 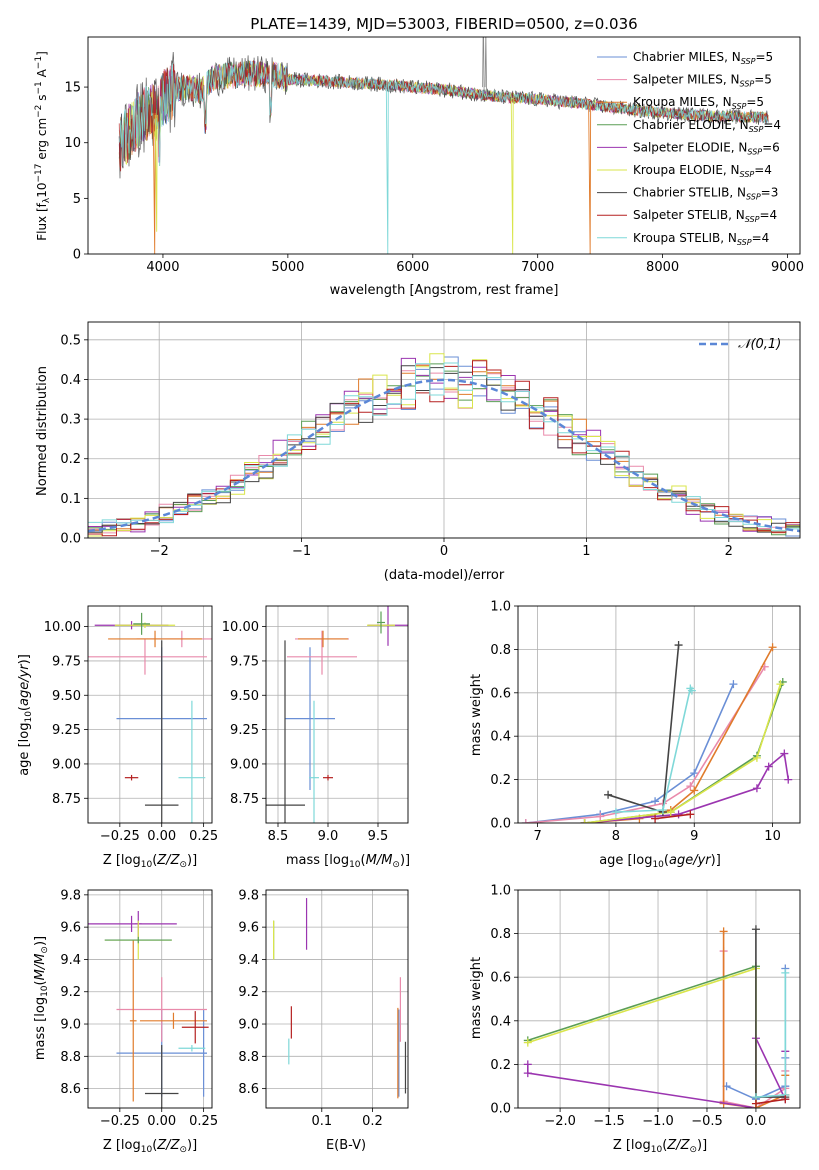 What do you see at coordinates (560, 1121) in the screenshot?
I see `x-tick-label: −2.0` at bounding box center [560, 1121].